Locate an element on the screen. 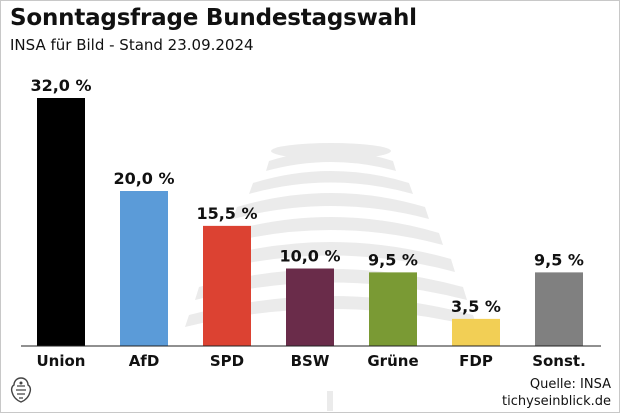  category-label-sonst: Sonst. is located at coordinates (559, 361).